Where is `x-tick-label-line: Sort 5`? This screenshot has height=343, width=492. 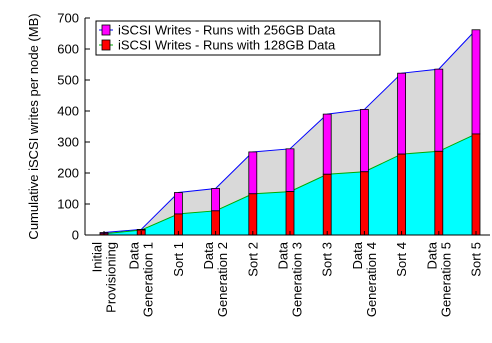
x-tick-label-line: Sort 5 is located at coordinates (476, 259).